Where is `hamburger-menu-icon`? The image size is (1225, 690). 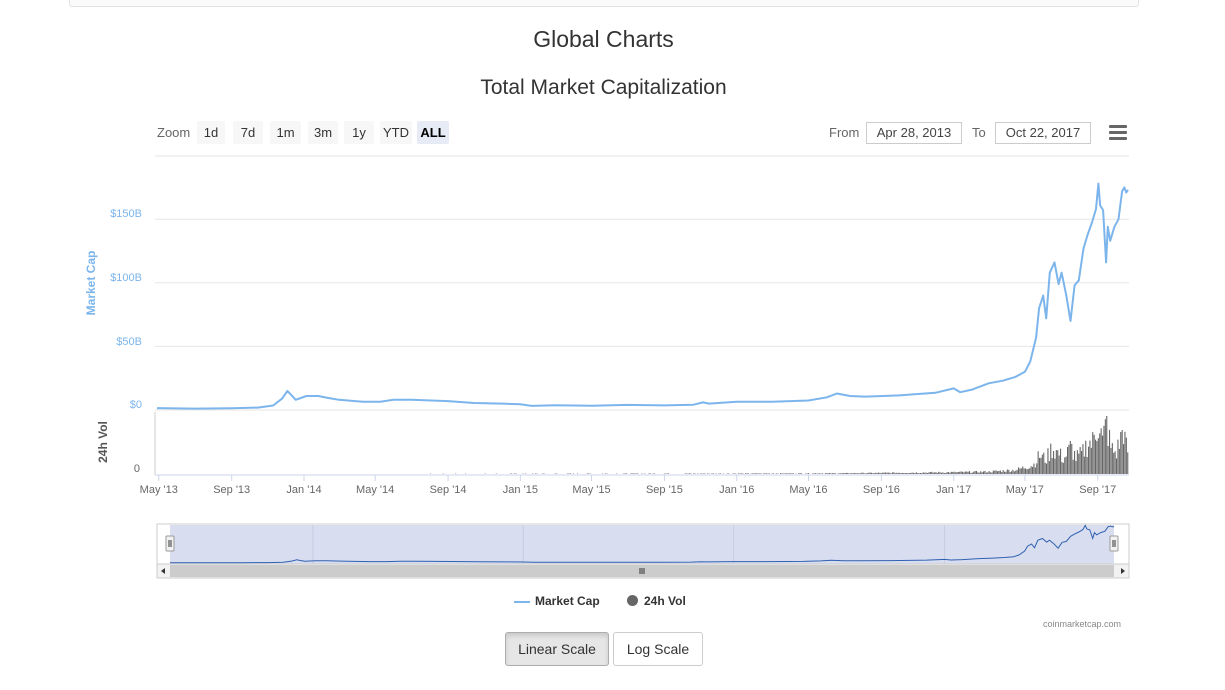
hamburger-menu-icon is located at coordinates (1118, 133).